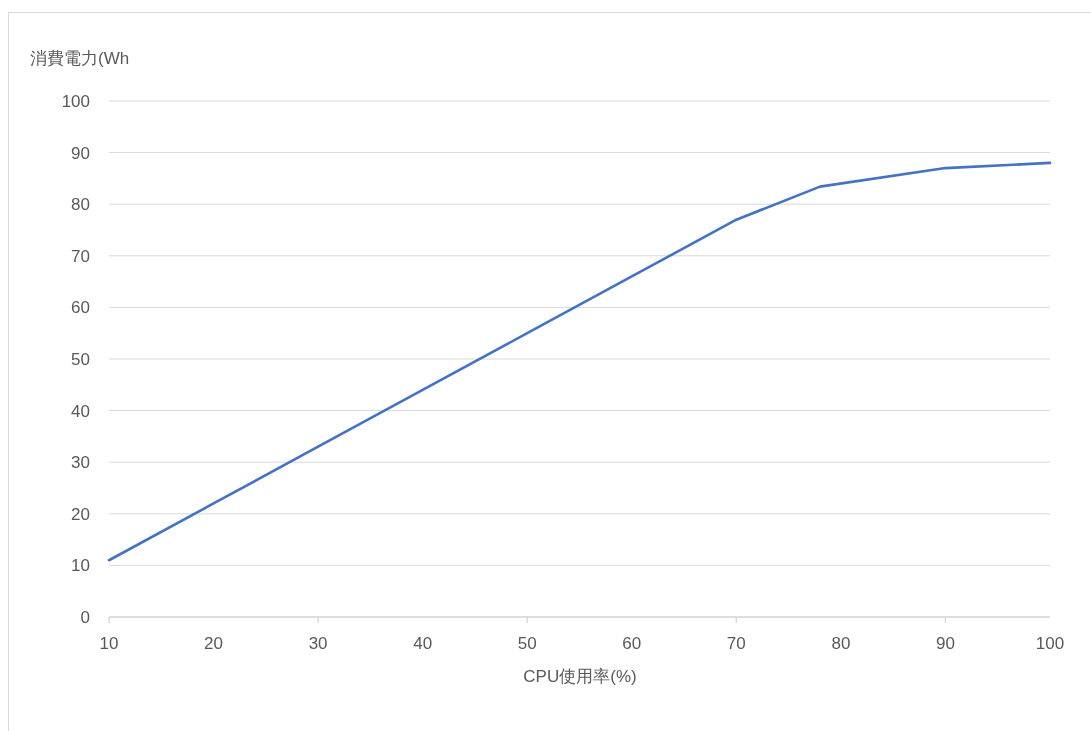 Image resolution: width=1091 pixels, height=731 pixels. I want to click on y-tick-label: 40, so click(80, 411).